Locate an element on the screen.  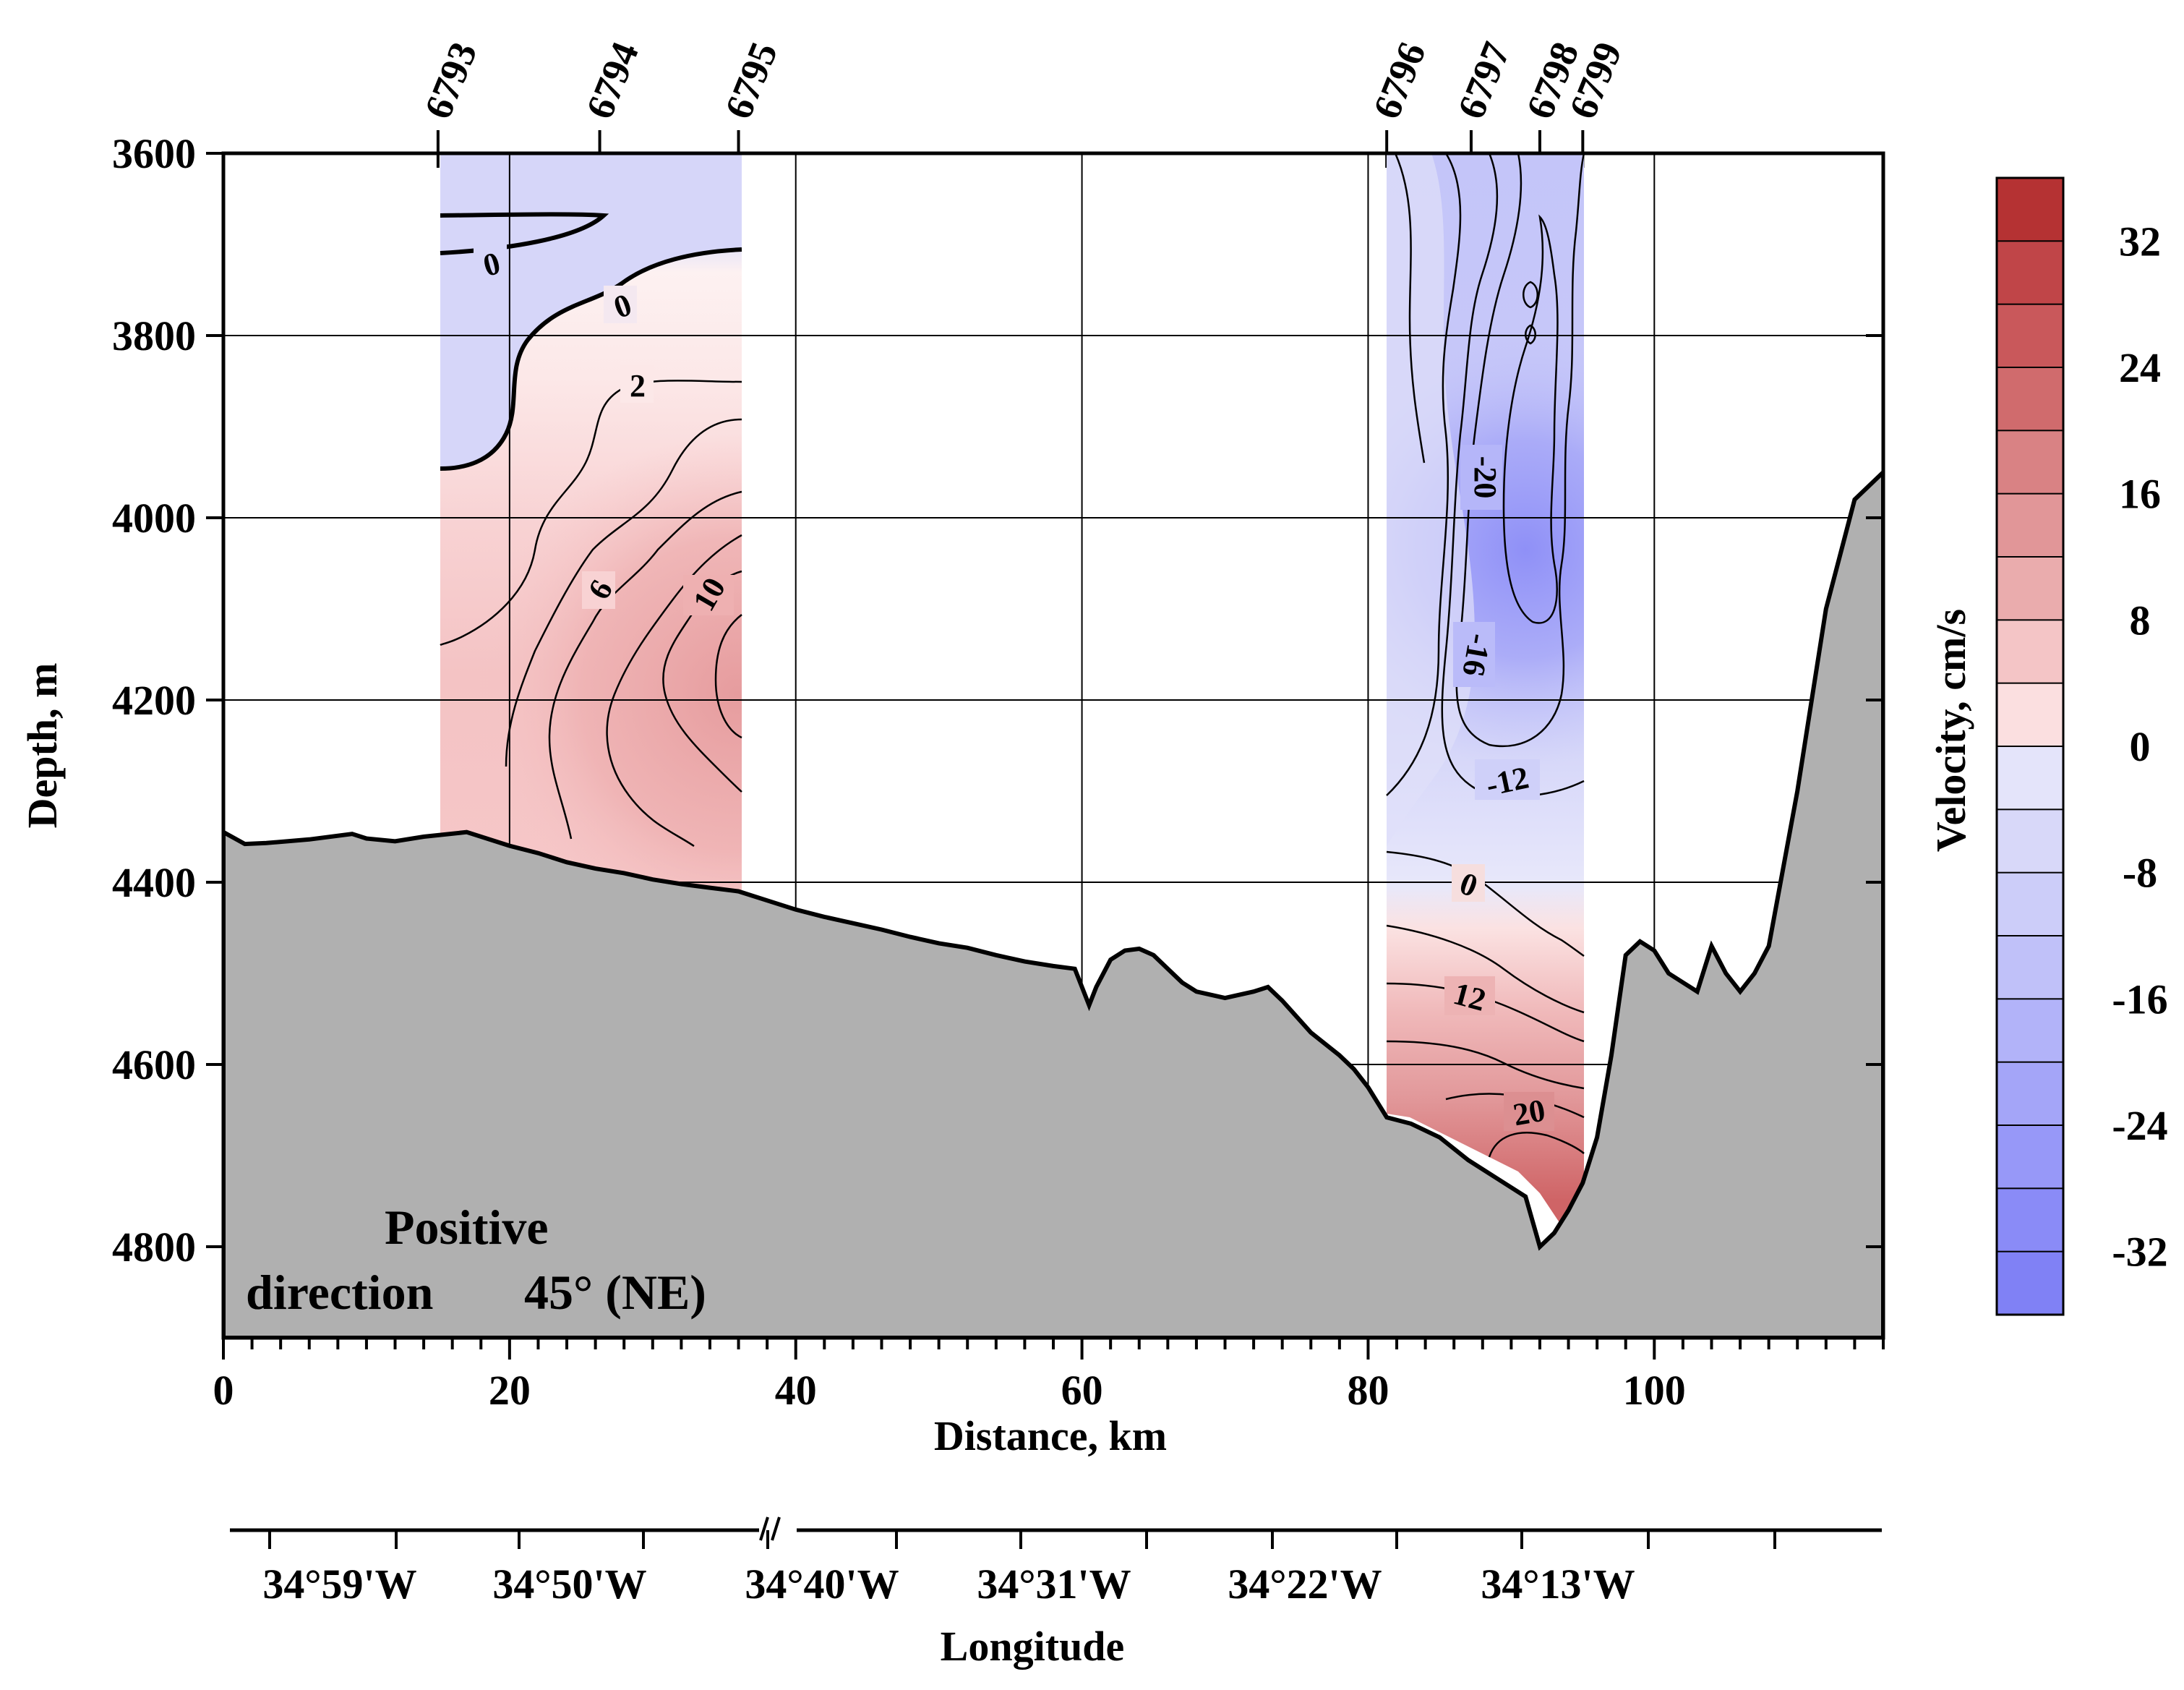
east-contour-g is located at coordinates (1531, 334).